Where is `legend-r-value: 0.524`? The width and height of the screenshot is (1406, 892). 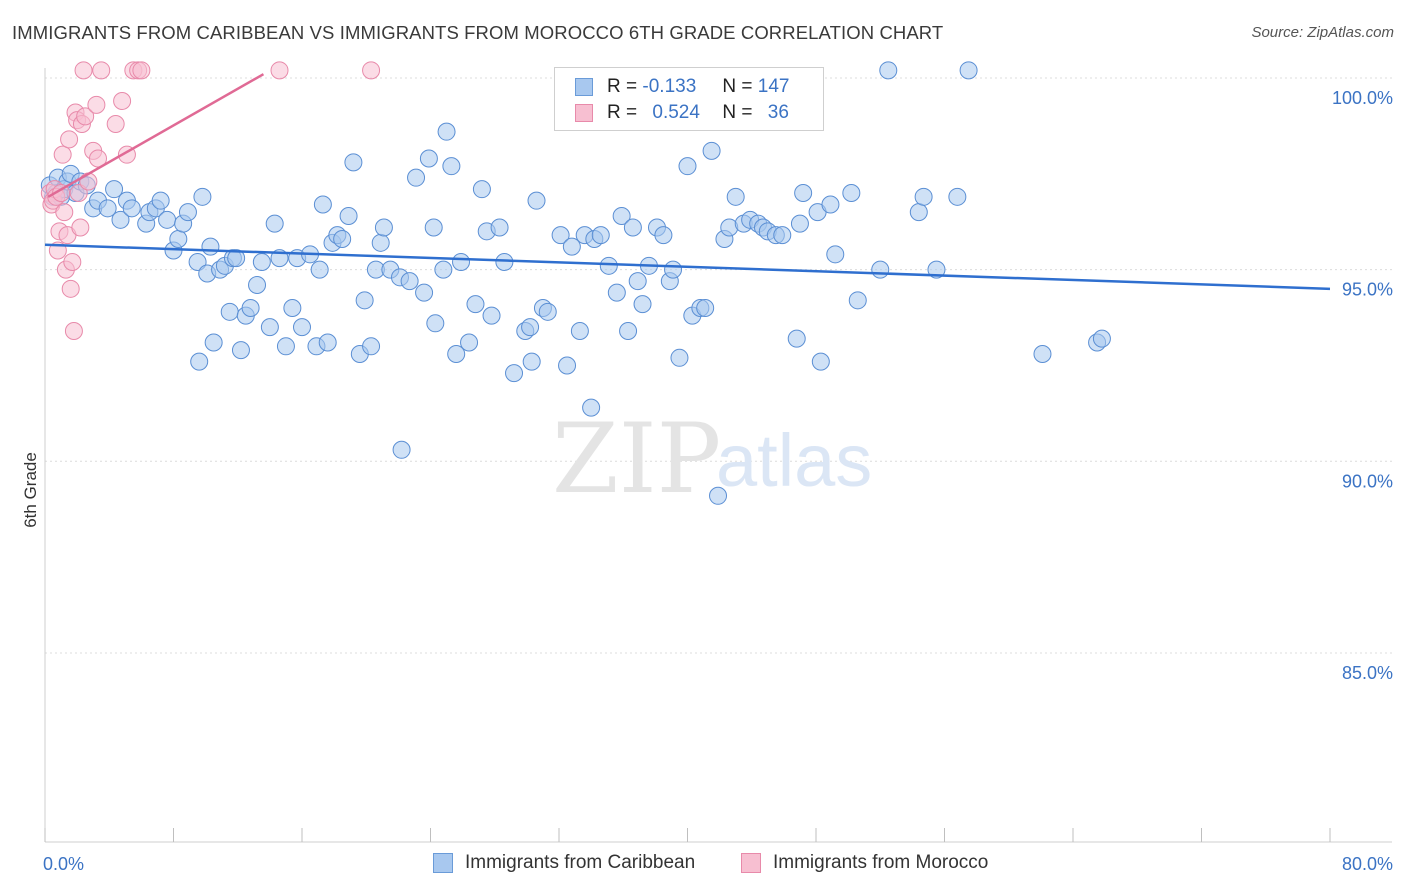
legend-r-value: 0.524 is located at coordinates (676, 112).